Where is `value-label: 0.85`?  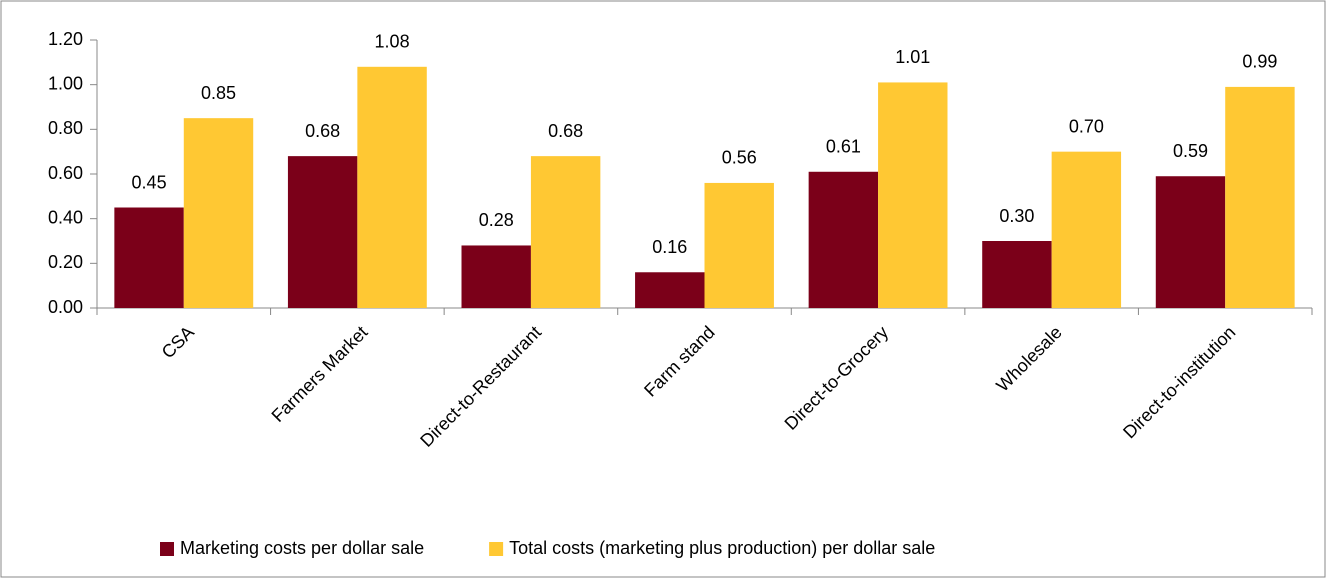
value-label: 0.85 is located at coordinates (218, 93).